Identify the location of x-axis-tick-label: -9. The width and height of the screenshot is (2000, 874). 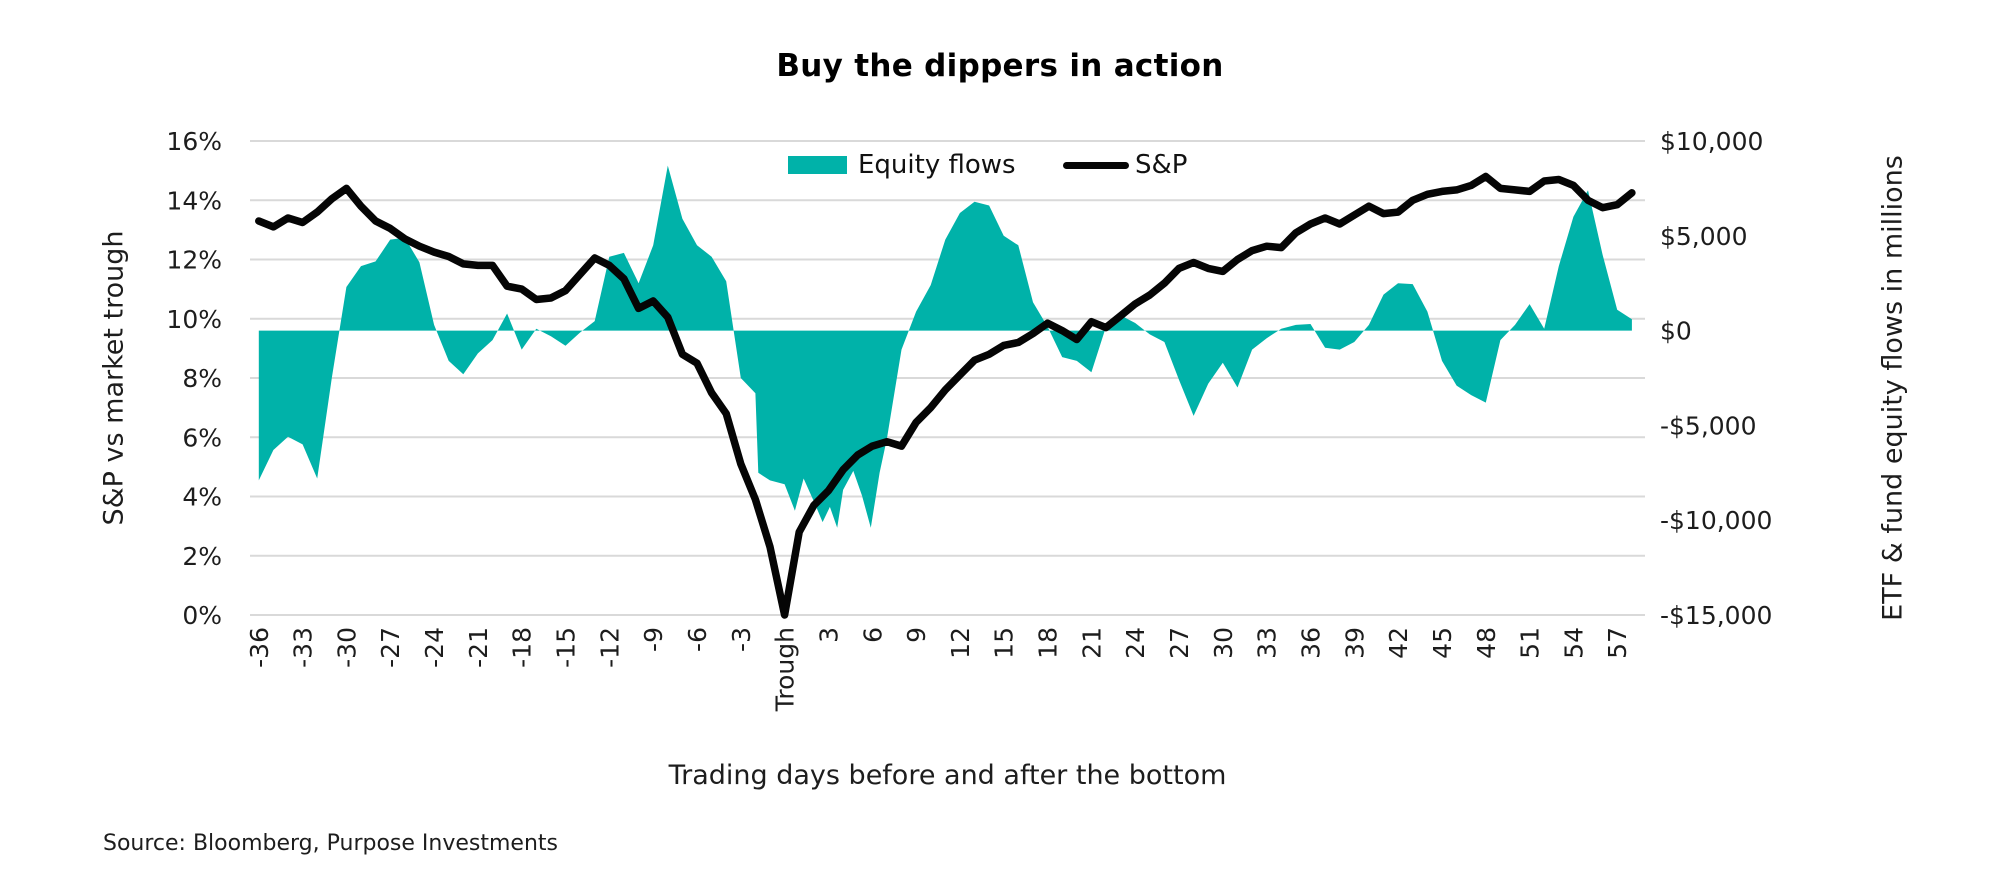
(653, 639).